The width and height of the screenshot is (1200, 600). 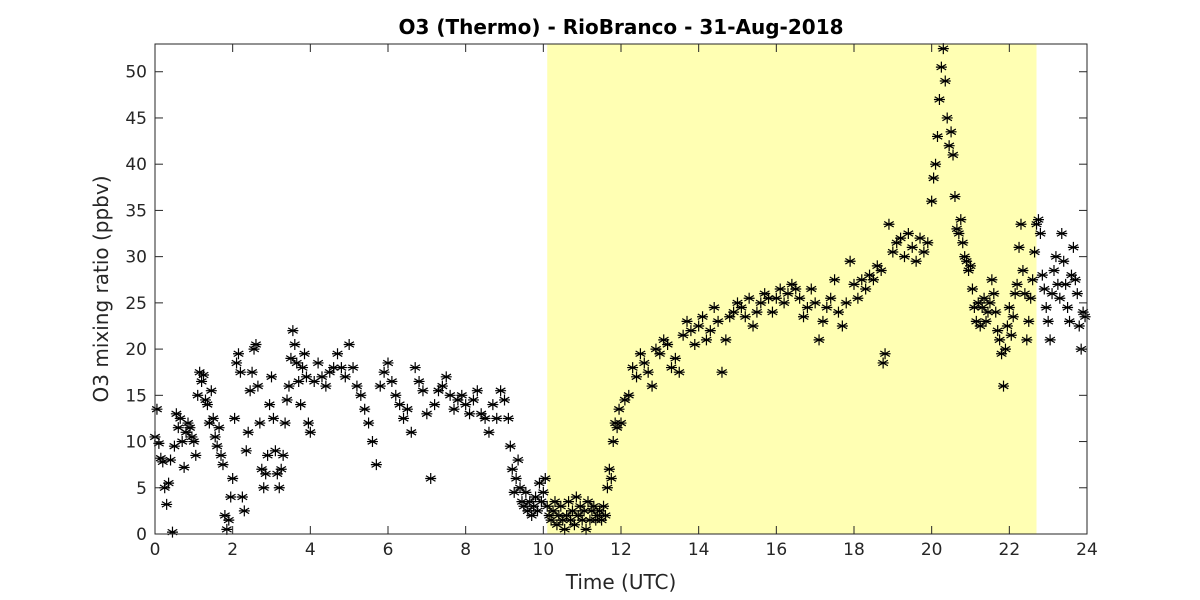 What do you see at coordinates (136, 119) in the screenshot?
I see `y-tick-label: 45` at bounding box center [136, 119].